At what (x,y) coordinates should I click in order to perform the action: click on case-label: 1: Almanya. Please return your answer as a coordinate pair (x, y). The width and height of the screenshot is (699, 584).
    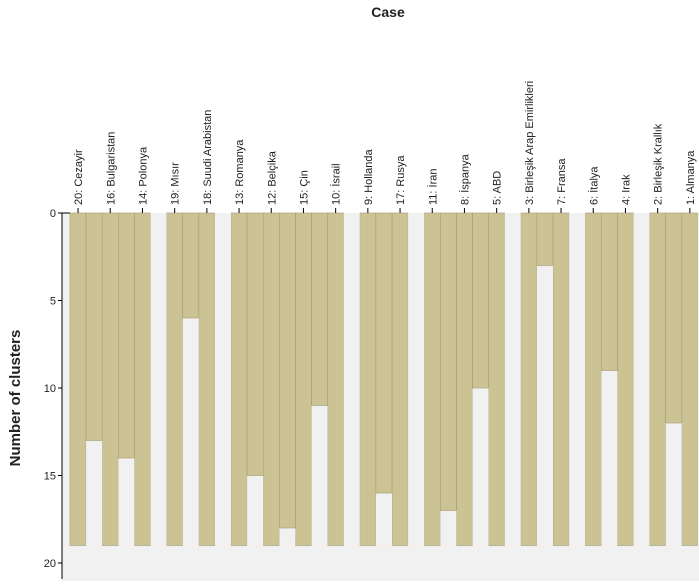
    Looking at the image, I should click on (691, 177).